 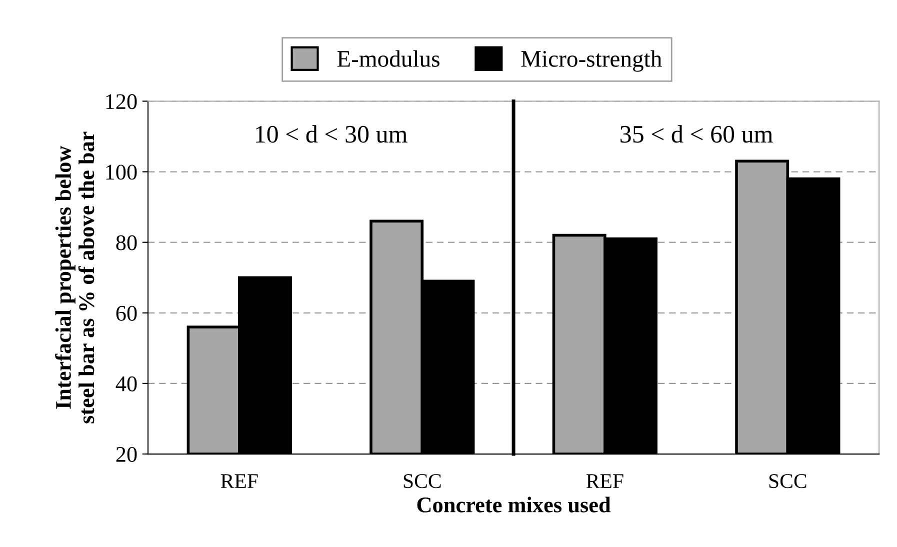 What do you see at coordinates (696, 134) in the screenshot?
I see `annotation: 35 < d < 60 um` at bounding box center [696, 134].